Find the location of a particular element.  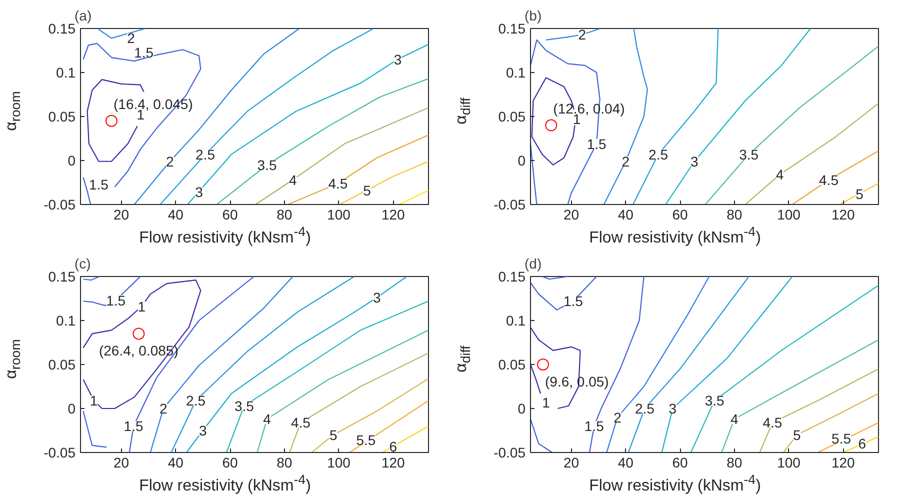

chart-title: (d) is located at coordinates (533, 264).